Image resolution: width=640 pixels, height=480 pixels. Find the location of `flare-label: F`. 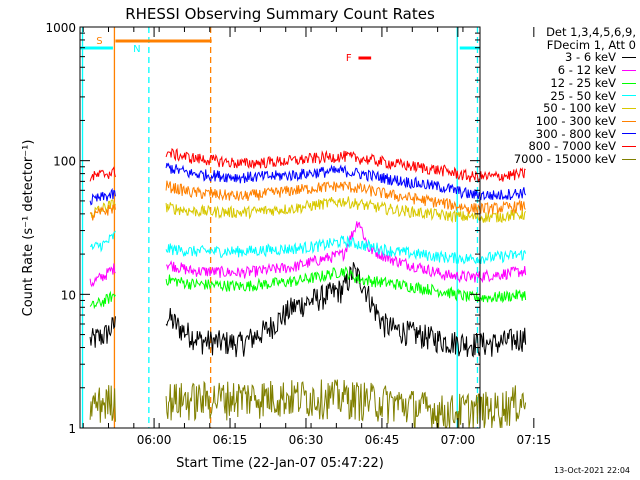

flare-label: F is located at coordinates (349, 58).